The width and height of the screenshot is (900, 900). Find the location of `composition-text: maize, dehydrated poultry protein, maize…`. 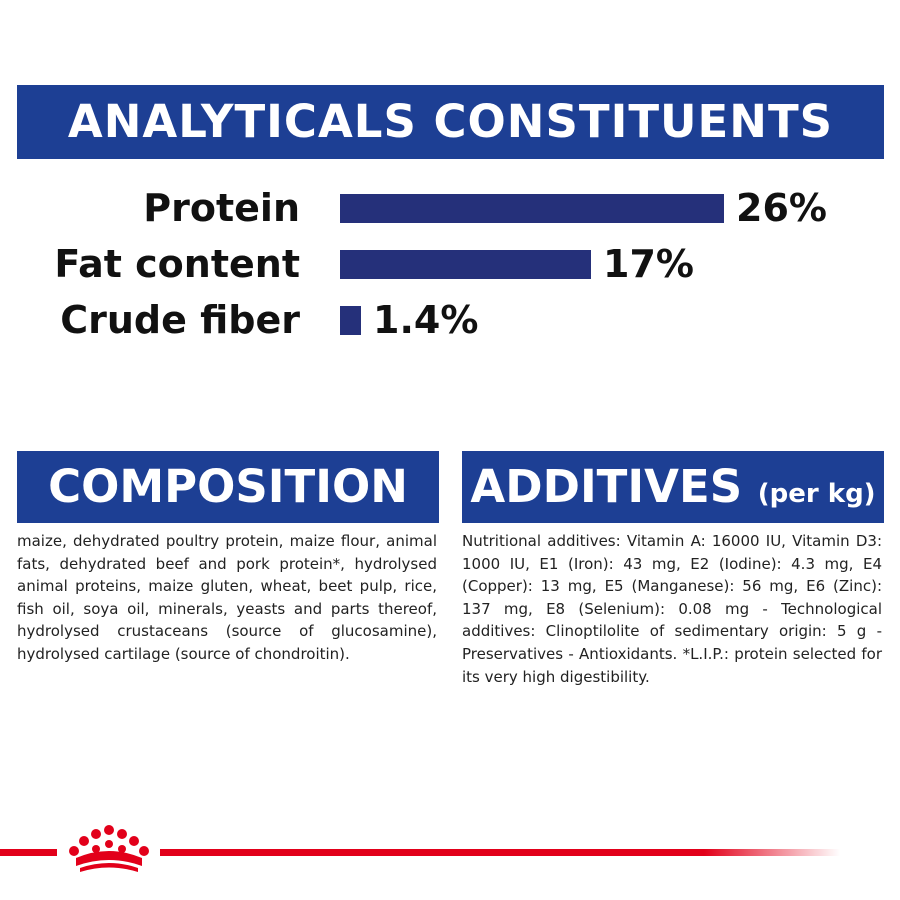

composition-text: maize, dehydrated poultry protein, maize… is located at coordinates (227, 597).